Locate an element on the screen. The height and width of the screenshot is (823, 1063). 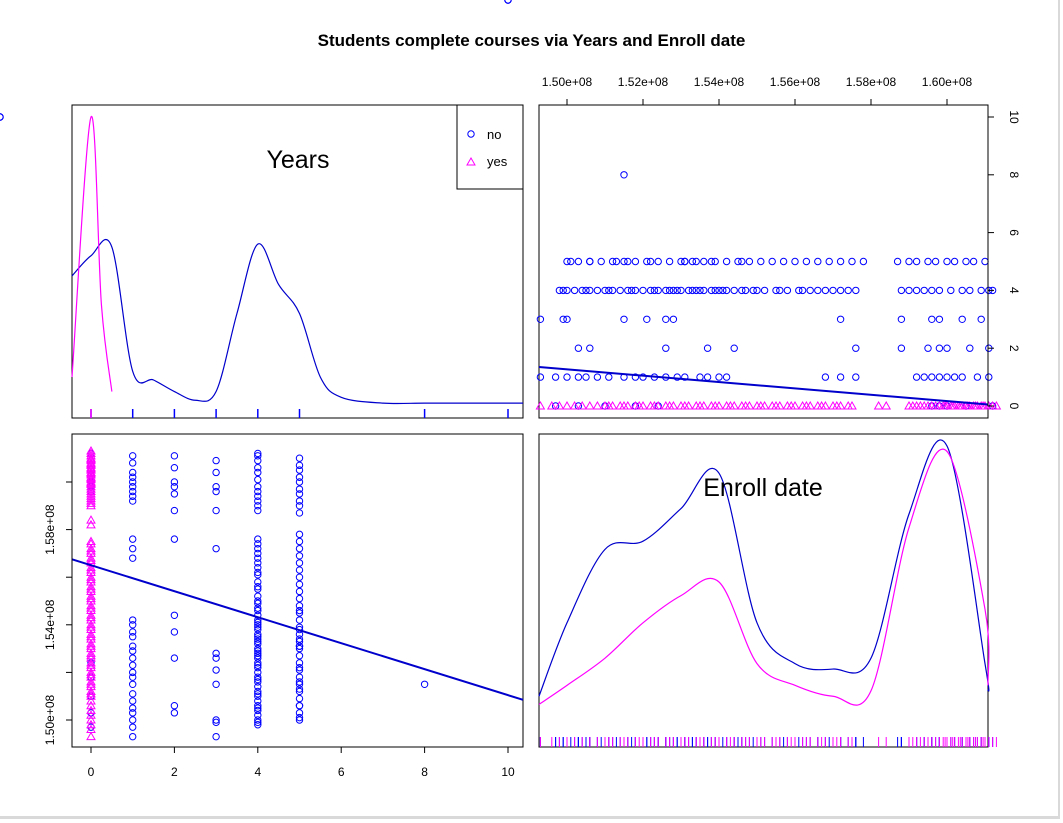
y-tick-label-years-right: 4 is located at coordinates (1014, 290).